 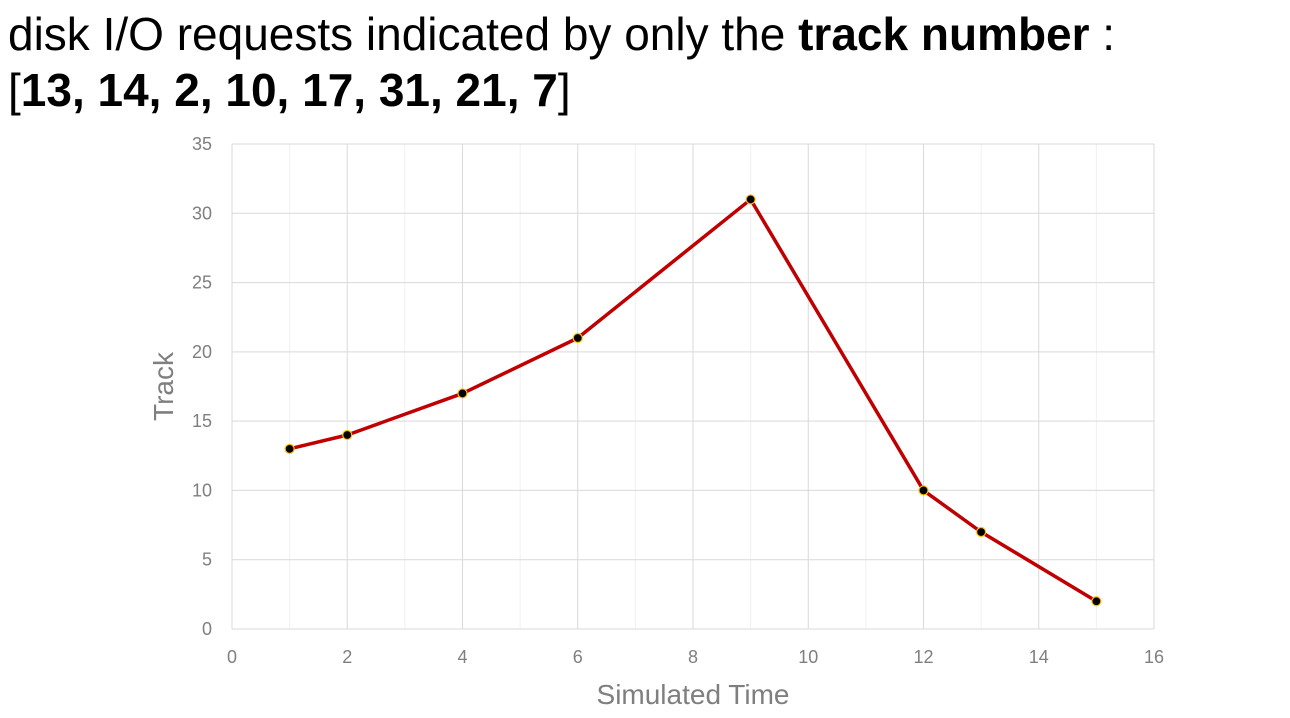 What do you see at coordinates (1102, 34) in the screenshot?
I see `heading-suffix: :` at bounding box center [1102, 34].